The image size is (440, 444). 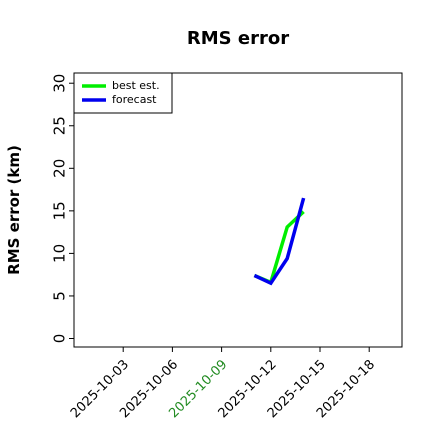 What do you see at coordinates (60, 339) in the screenshot?
I see `y-tick-label: 0` at bounding box center [60, 339].